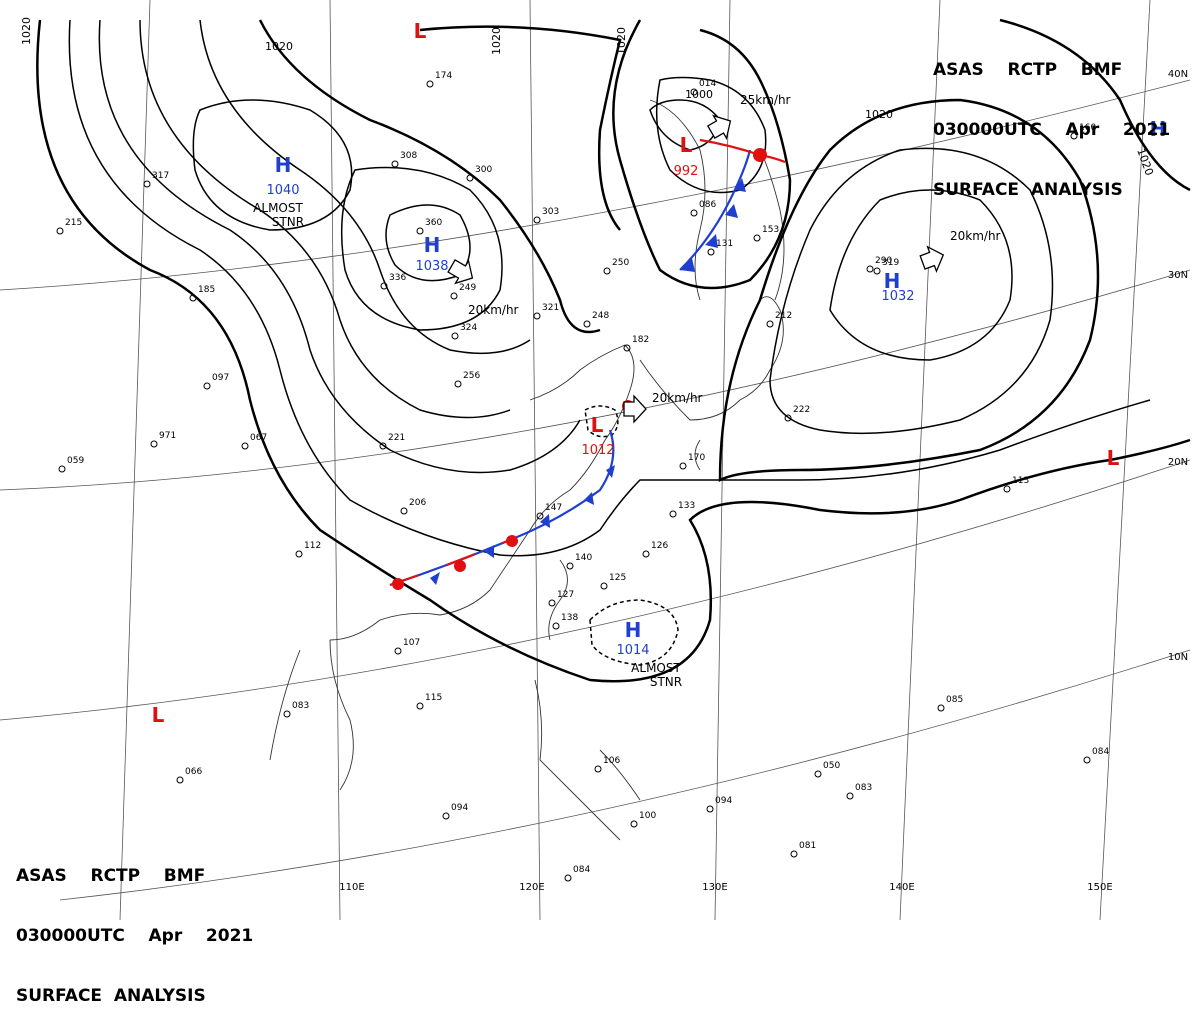 This screenshot has height=1026, width=1200. I want to click on station-pressure-value: 084, so click(1100, 752).